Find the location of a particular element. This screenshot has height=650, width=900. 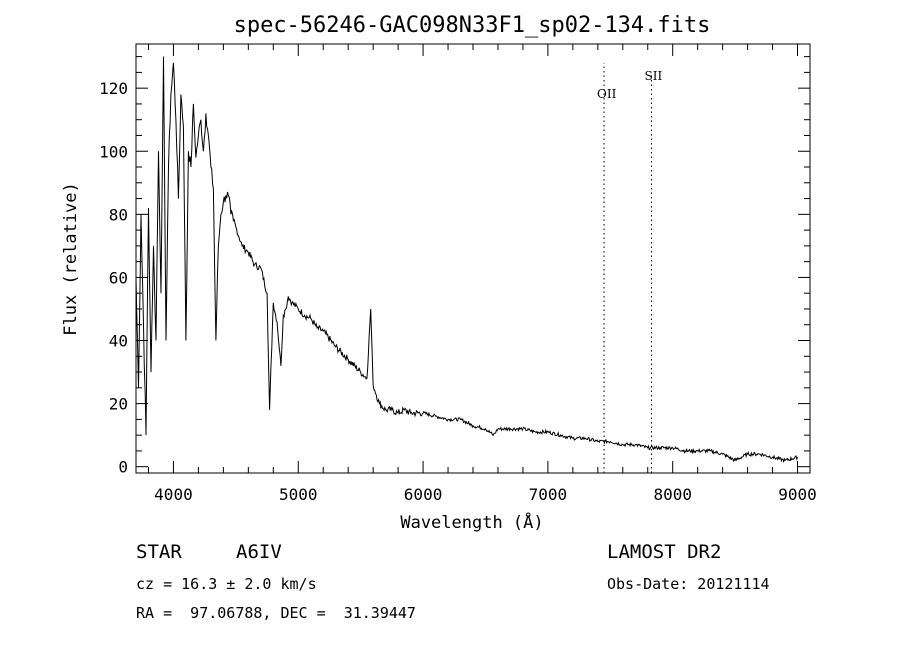

x-tick-label: 6000 is located at coordinates (423, 494).